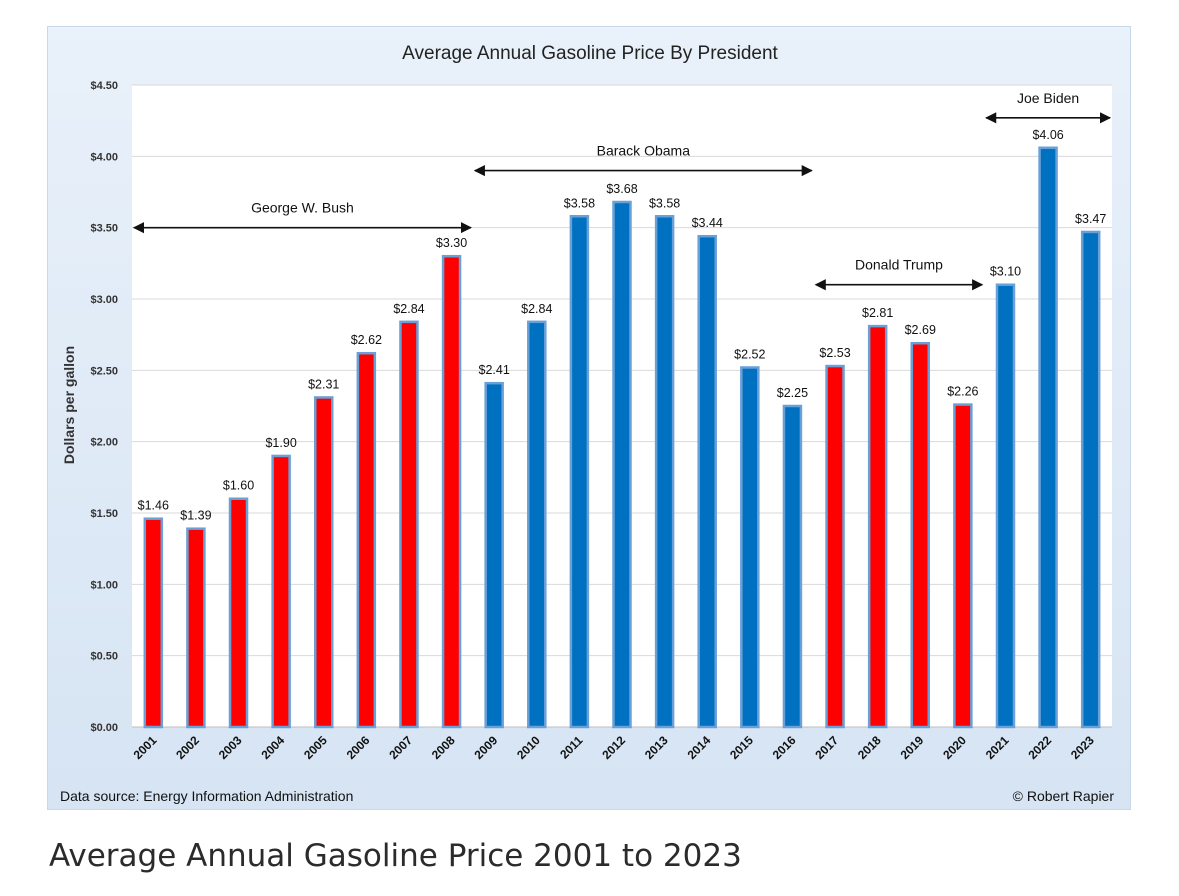  Describe the element at coordinates (451, 243) in the screenshot. I see `data-label: $3.30` at that location.